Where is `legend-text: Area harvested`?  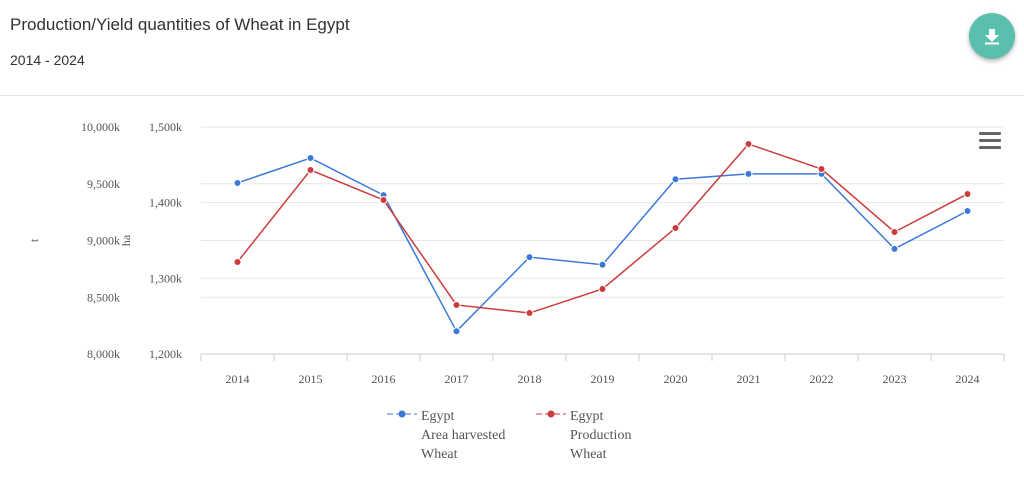
legend-text: Area harvested is located at coordinates (463, 435).